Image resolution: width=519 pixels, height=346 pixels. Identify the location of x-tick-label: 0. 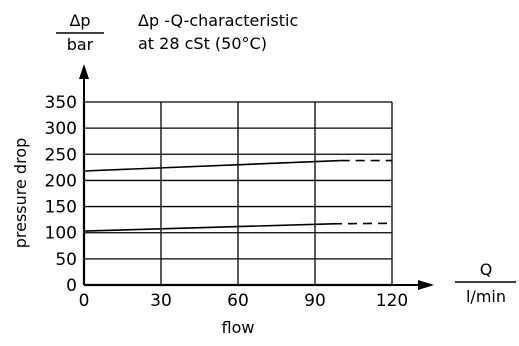
(84, 301).